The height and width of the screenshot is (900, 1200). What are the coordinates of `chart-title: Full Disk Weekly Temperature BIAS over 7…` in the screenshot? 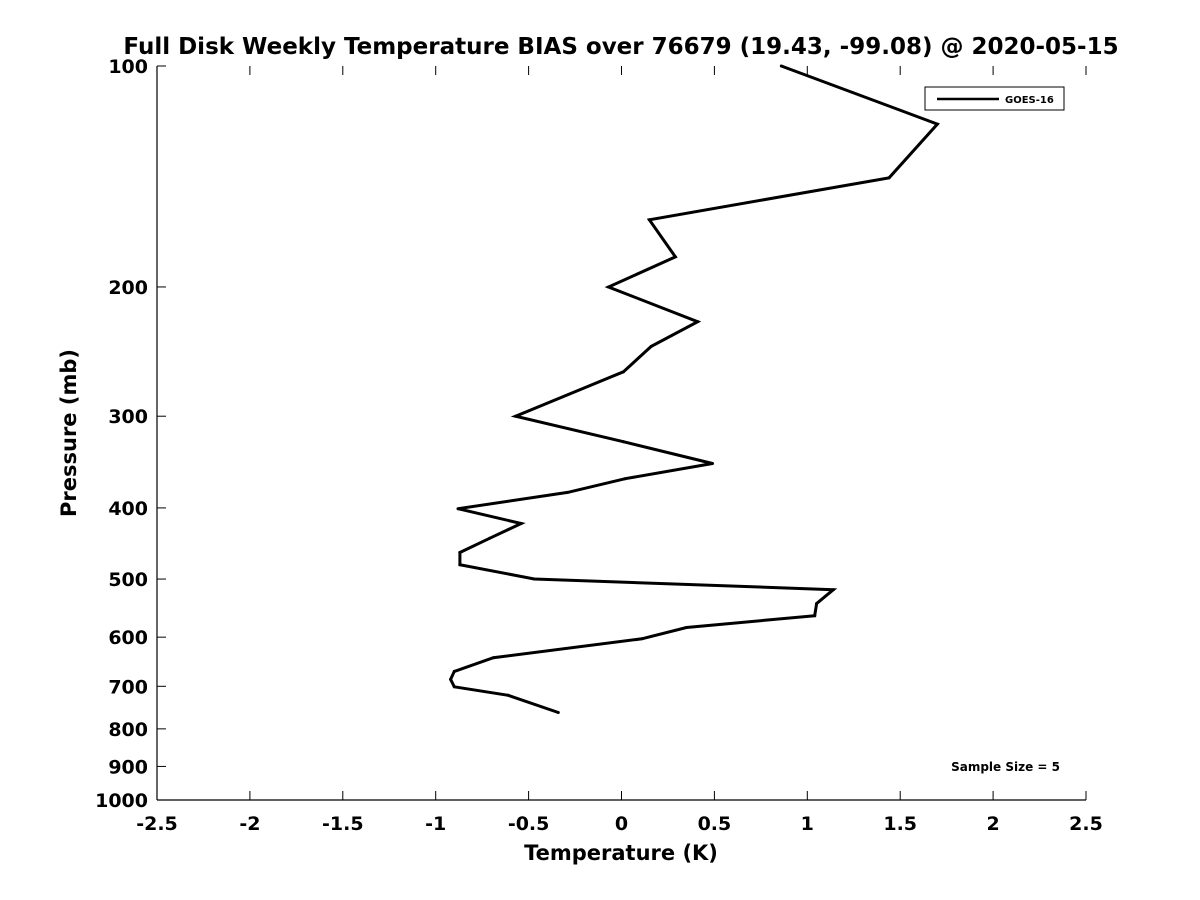 It's located at (620, 47).